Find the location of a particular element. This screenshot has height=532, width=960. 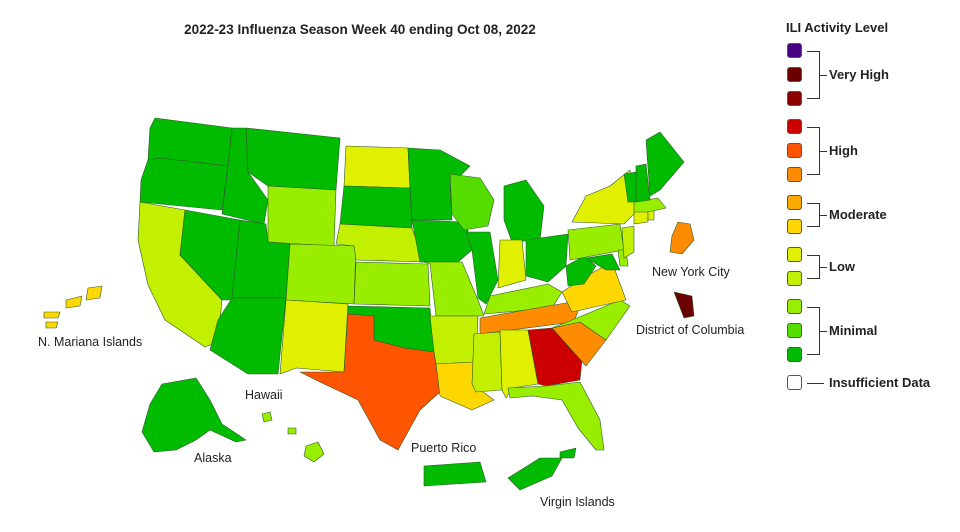

state-KY is located at coordinates (523, 299).